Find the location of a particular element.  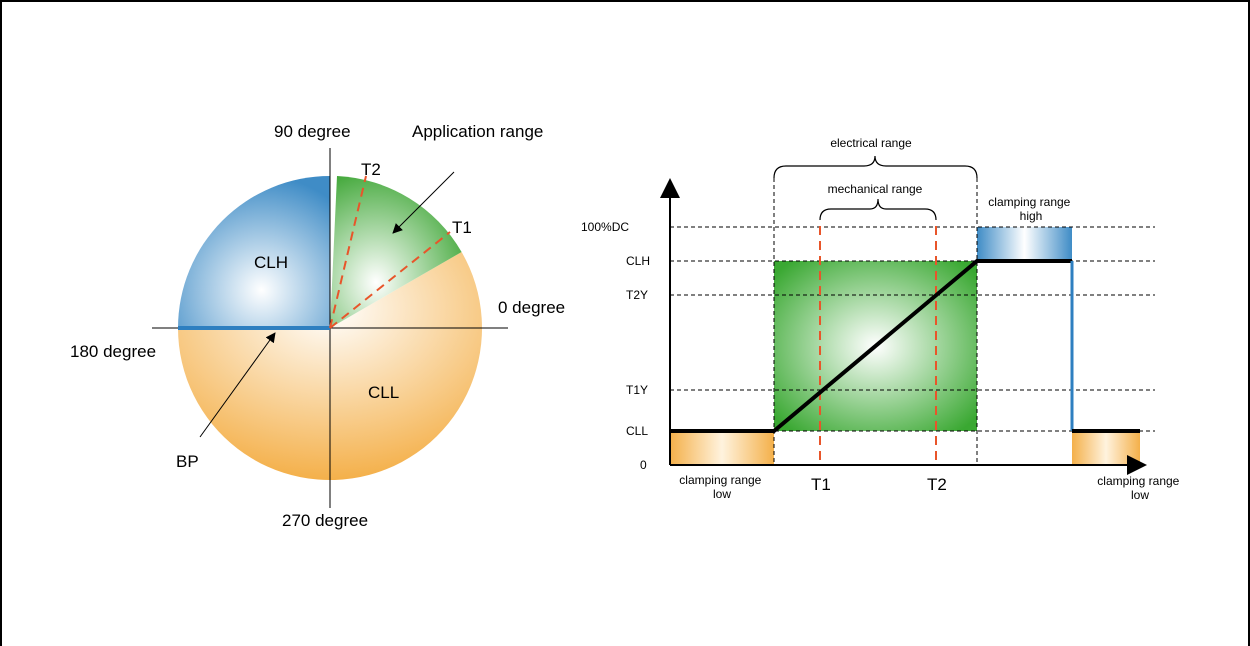

label-application-range: Application range is located at coordinates (477, 131).